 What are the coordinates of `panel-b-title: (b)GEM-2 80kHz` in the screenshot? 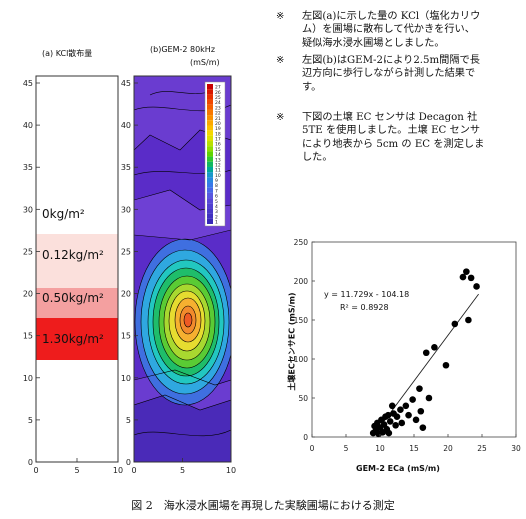 It's located at (183, 49).